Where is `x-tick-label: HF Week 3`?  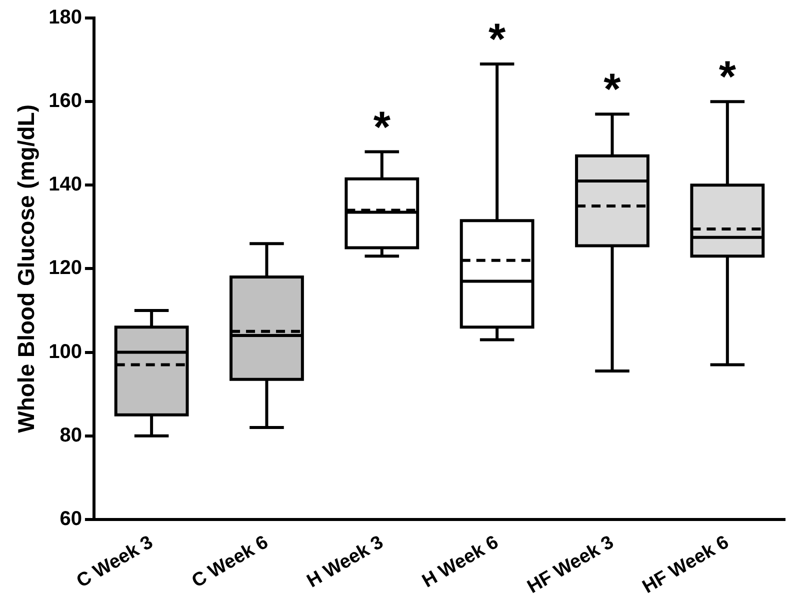
x-tick-label: HF Week 3 is located at coordinates (571, 565).